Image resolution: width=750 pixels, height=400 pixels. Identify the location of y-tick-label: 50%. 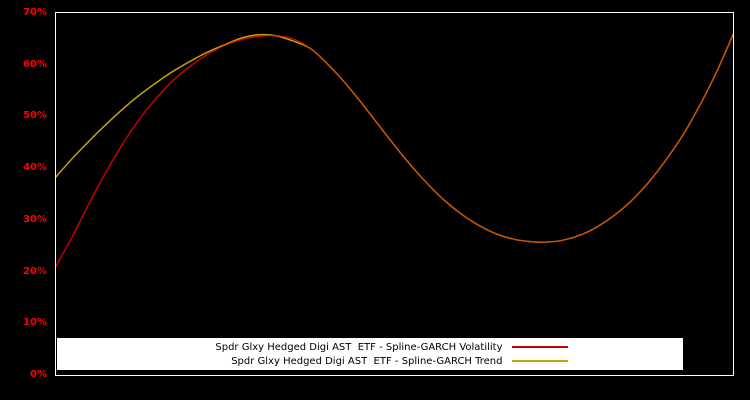
(35, 116).